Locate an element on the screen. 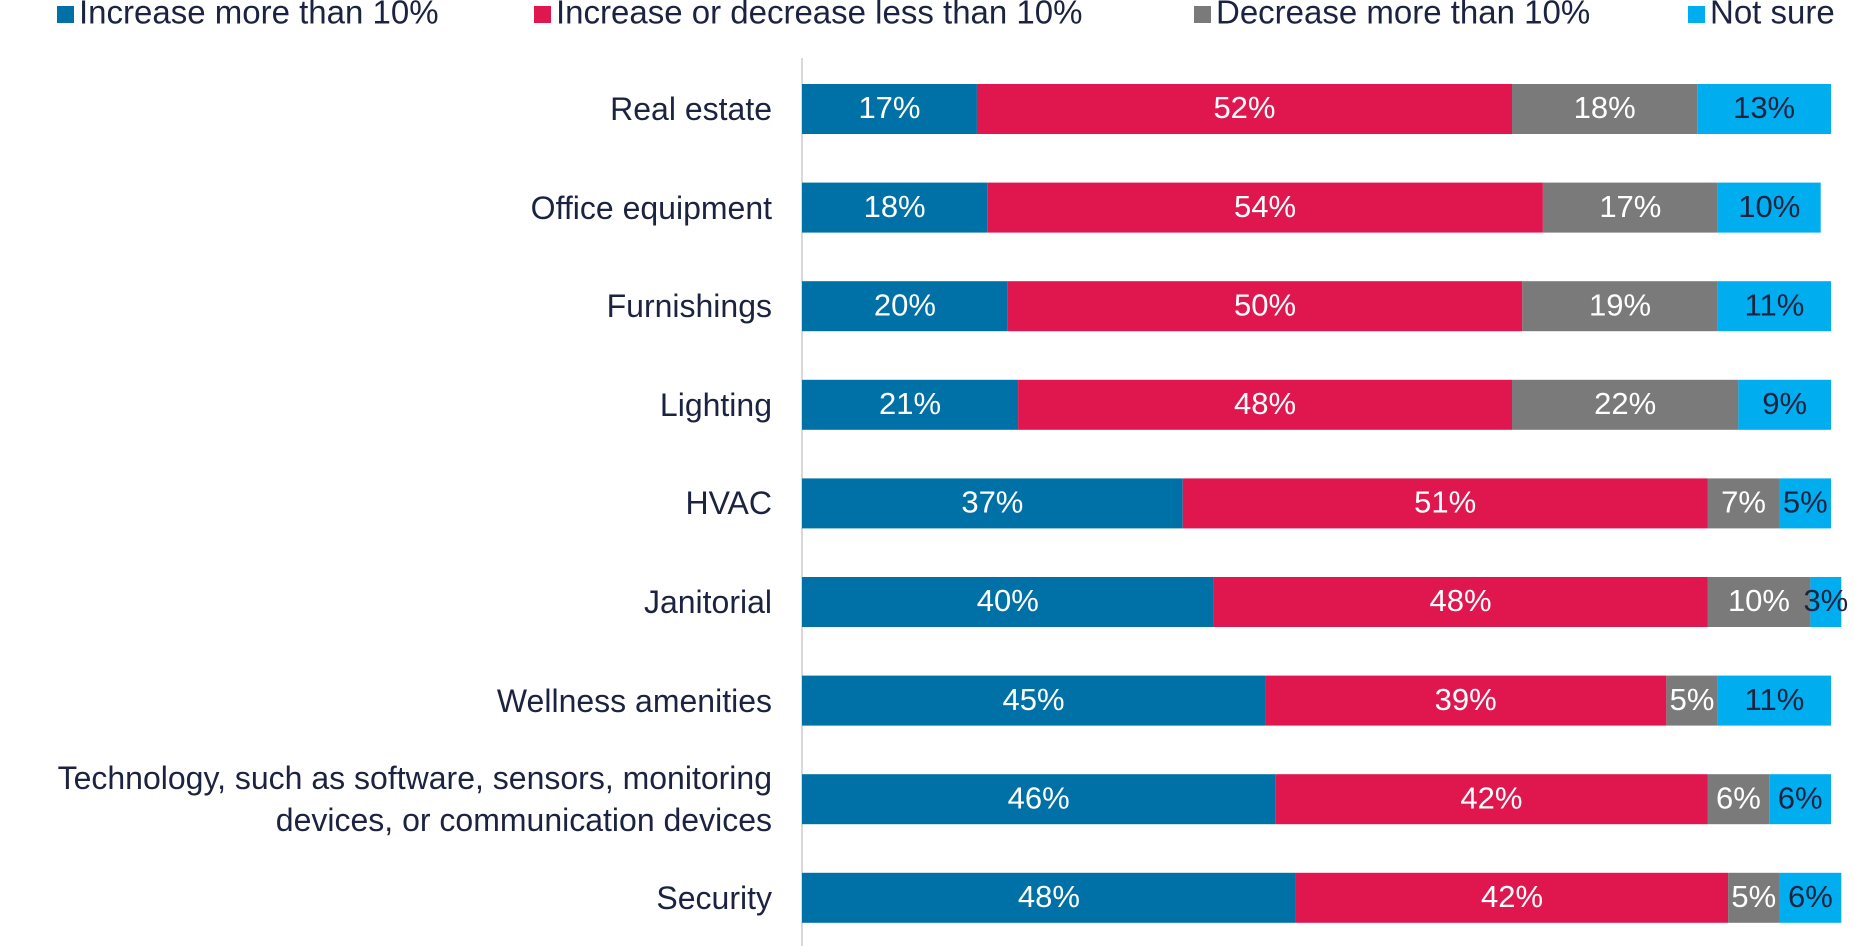 This screenshot has height=946, width=1854. data-label: 50% is located at coordinates (1265, 304).